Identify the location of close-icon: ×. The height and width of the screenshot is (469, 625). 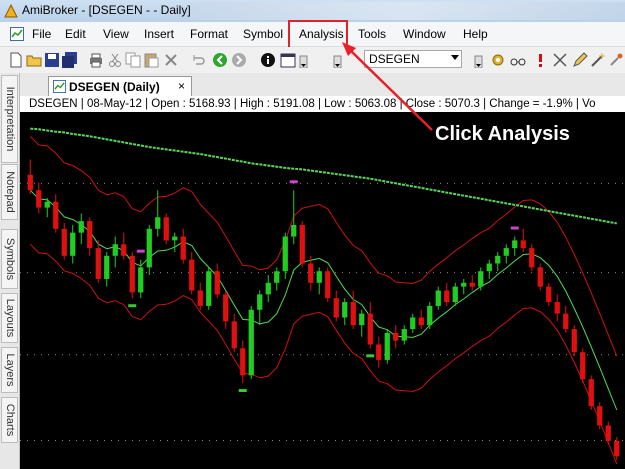
(181, 86).